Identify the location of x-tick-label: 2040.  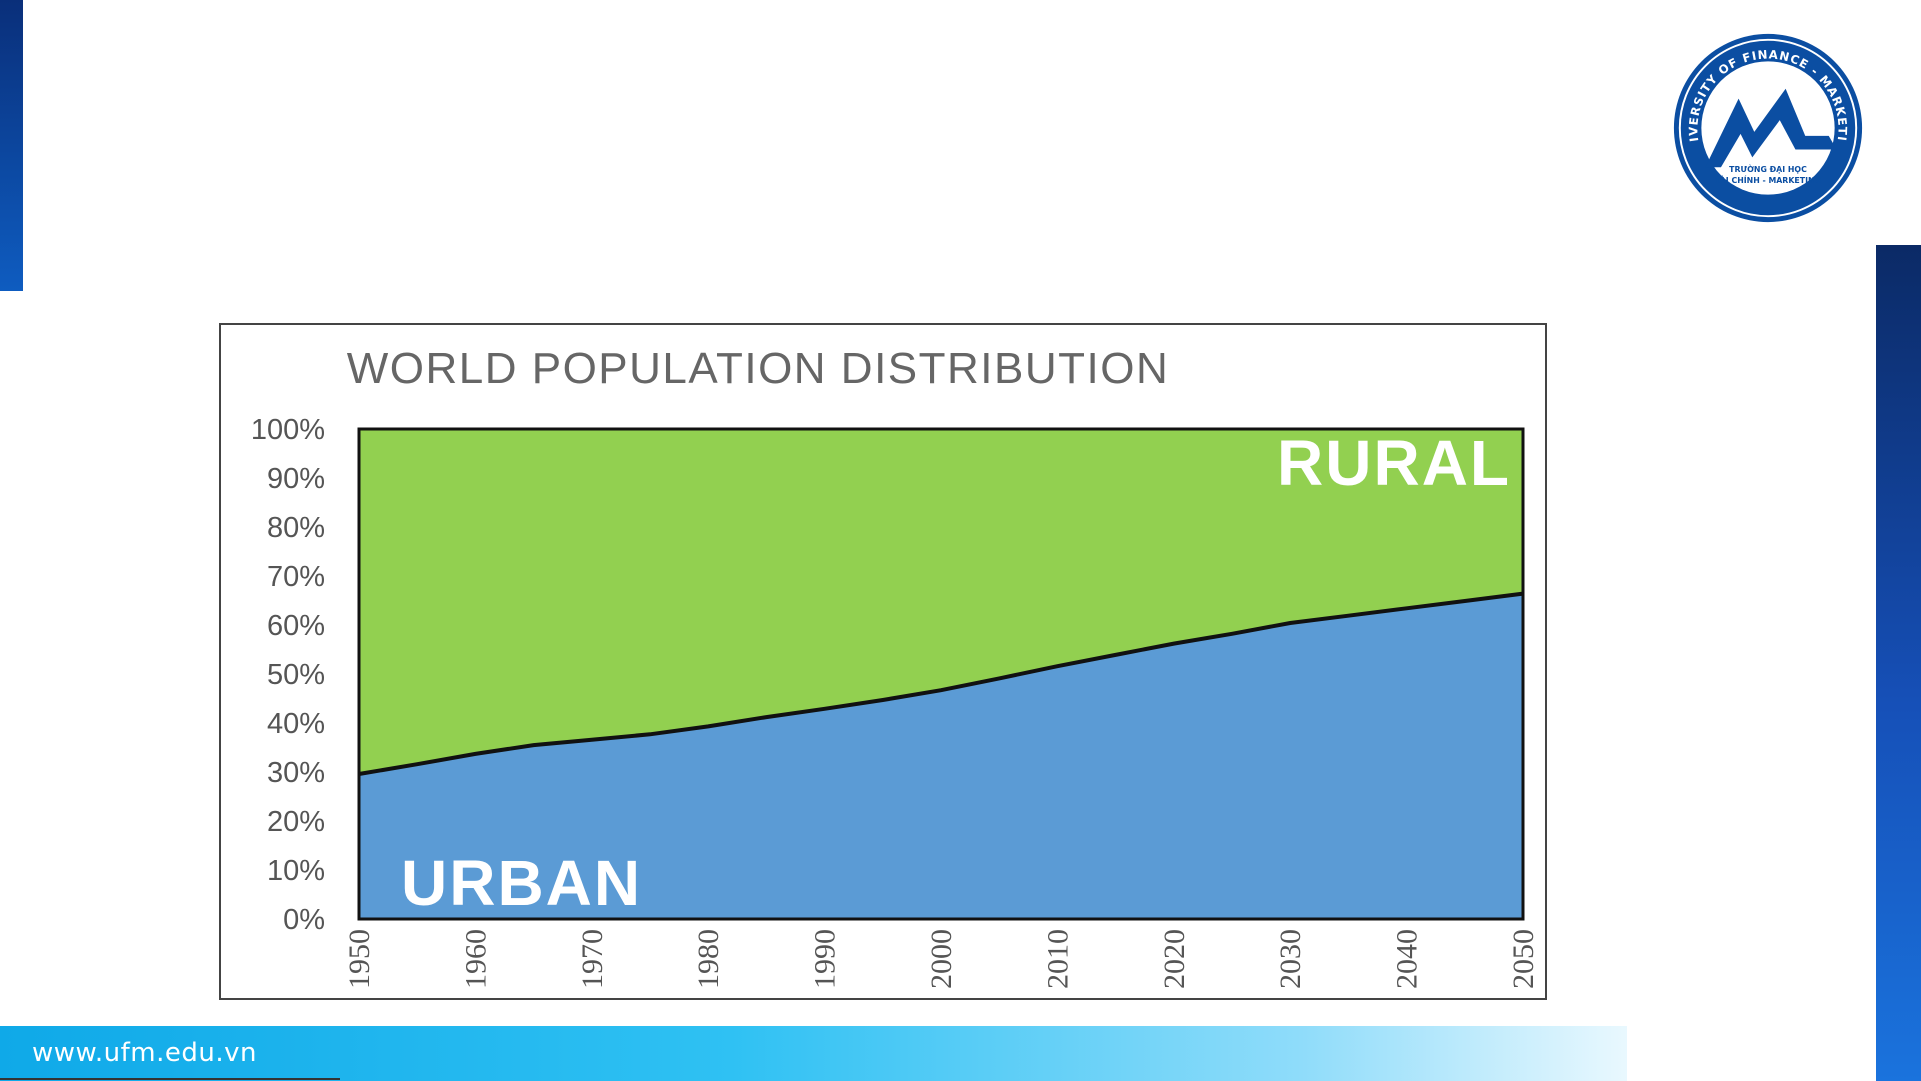
(1407, 959).